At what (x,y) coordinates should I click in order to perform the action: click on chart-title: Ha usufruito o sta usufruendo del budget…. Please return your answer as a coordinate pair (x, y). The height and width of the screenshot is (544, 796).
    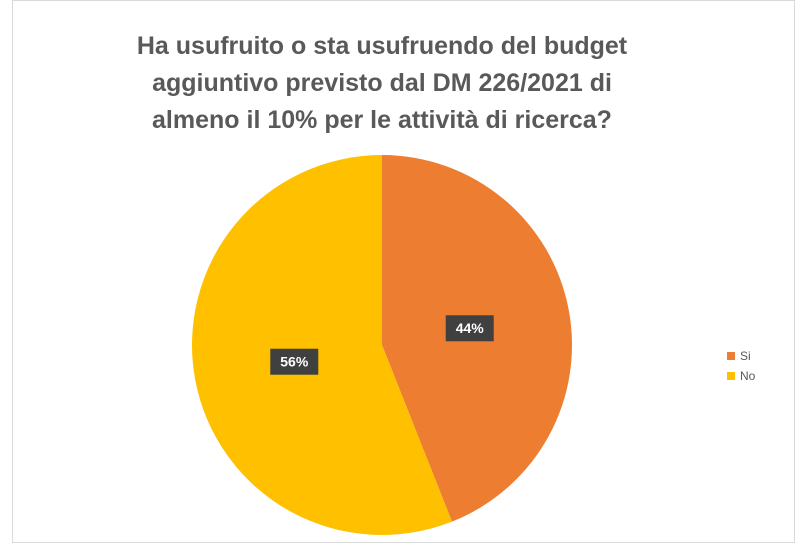
    Looking at the image, I should click on (382, 83).